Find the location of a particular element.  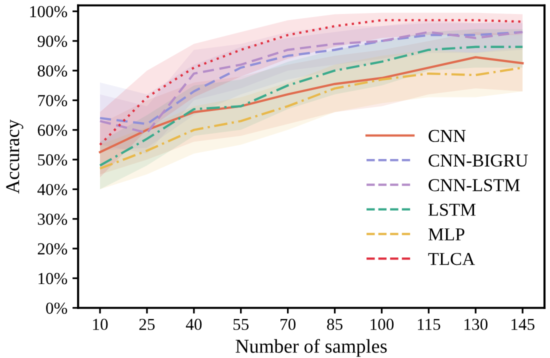

legend-label: MLP is located at coordinates (446, 234).